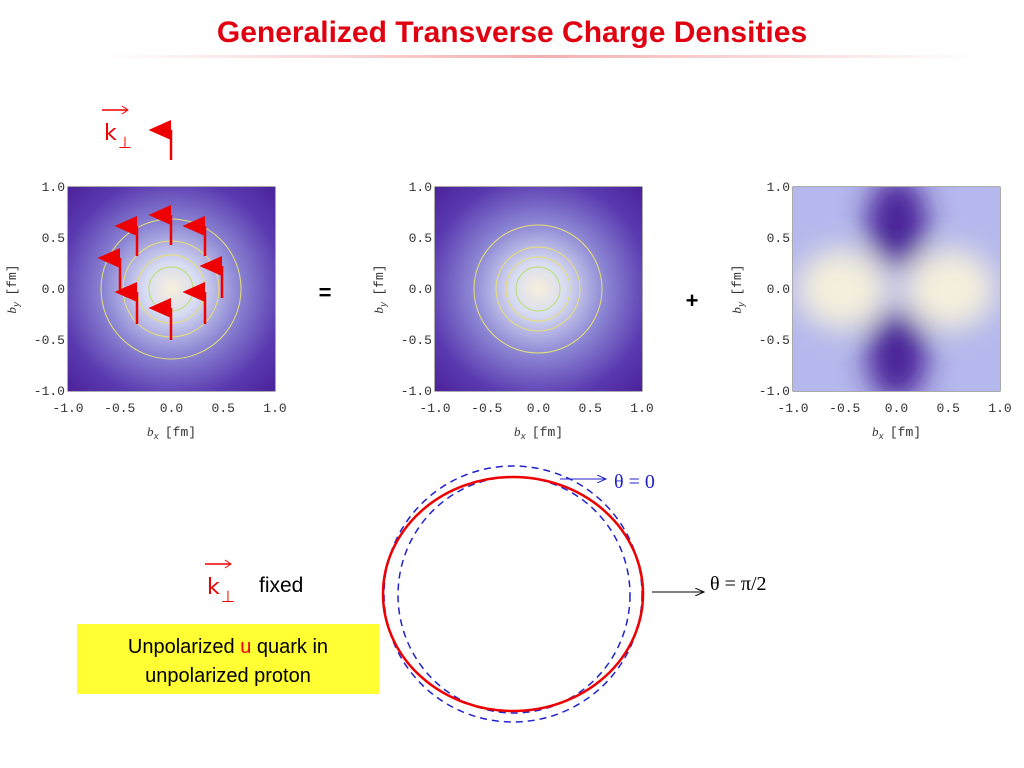 This screenshot has height=768, width=1024. What do you see at coordinates (245, 647) in the screenshot?
I see `note-highlight: u` at bounding box center [245, 647].